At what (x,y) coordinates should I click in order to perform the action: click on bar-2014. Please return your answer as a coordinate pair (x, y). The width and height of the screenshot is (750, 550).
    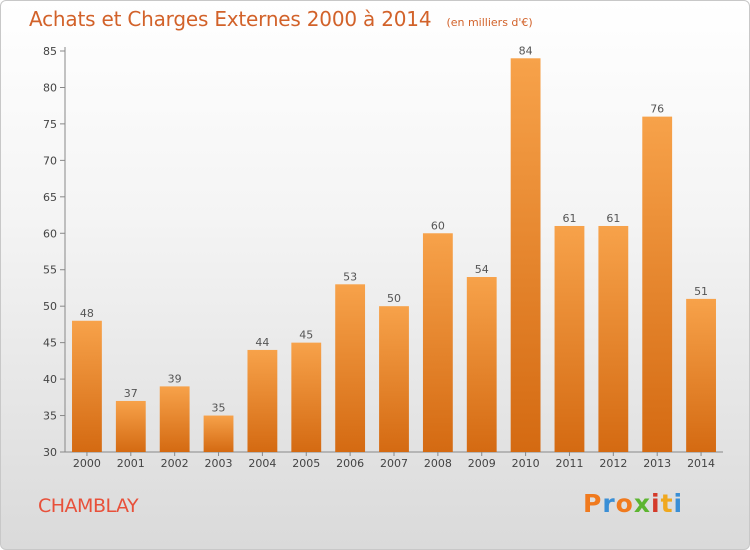
    Looking at the image, I should click on (701, 375).